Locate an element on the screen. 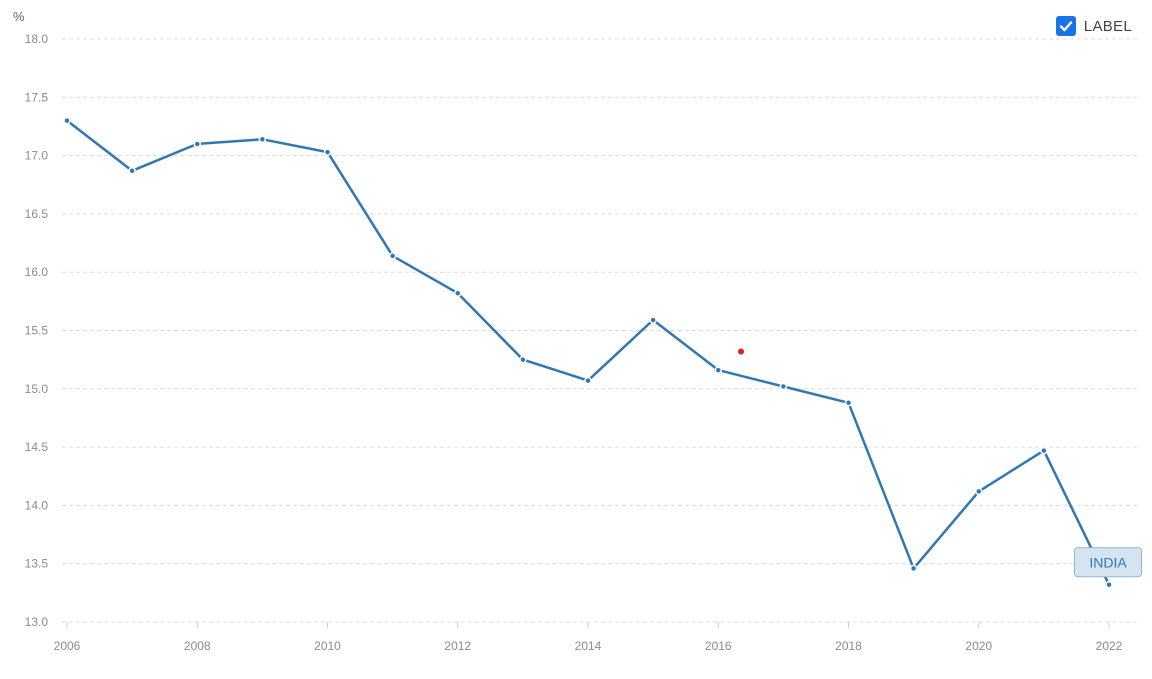 This screenshot has width=1152, height=679. series-end-label-text: INDIA is located at coordinates (1108, 563).